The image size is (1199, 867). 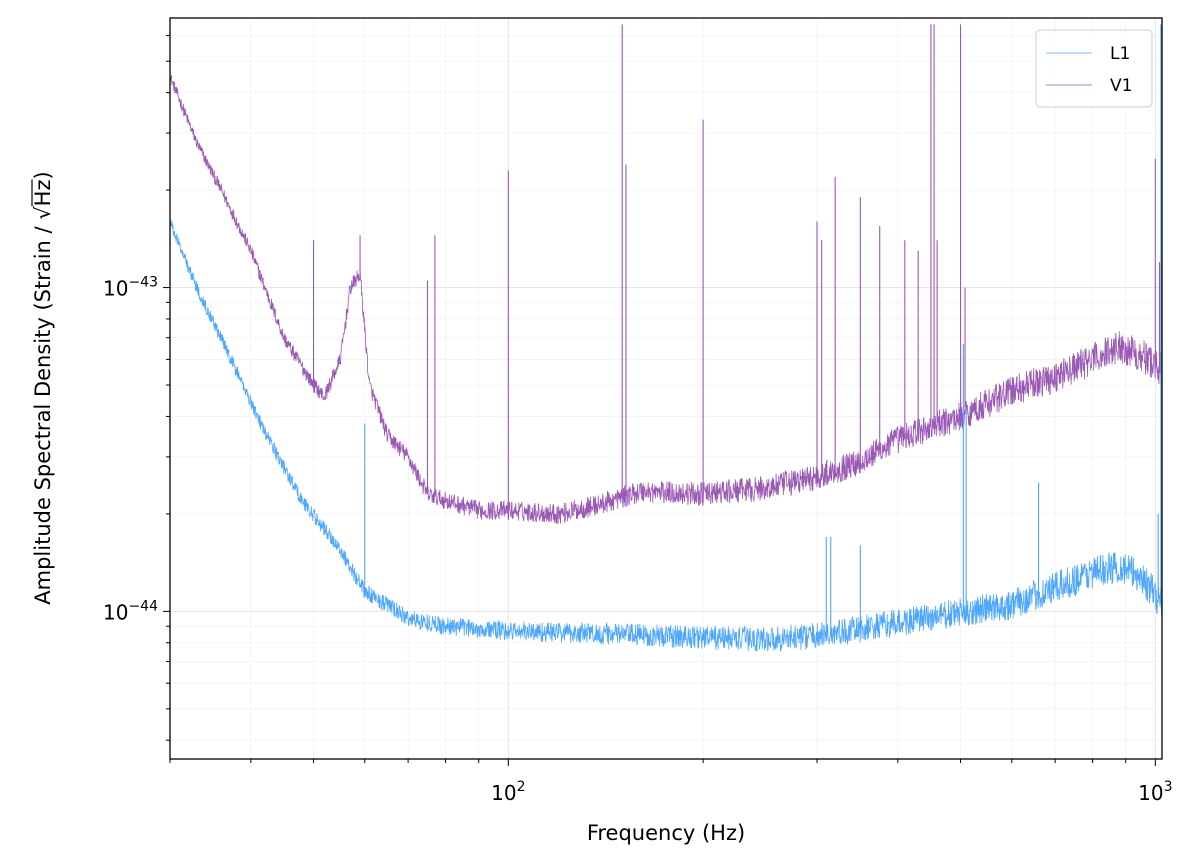 I want to click on y-axis-label-suffix: ), so click(x=43, y=175).